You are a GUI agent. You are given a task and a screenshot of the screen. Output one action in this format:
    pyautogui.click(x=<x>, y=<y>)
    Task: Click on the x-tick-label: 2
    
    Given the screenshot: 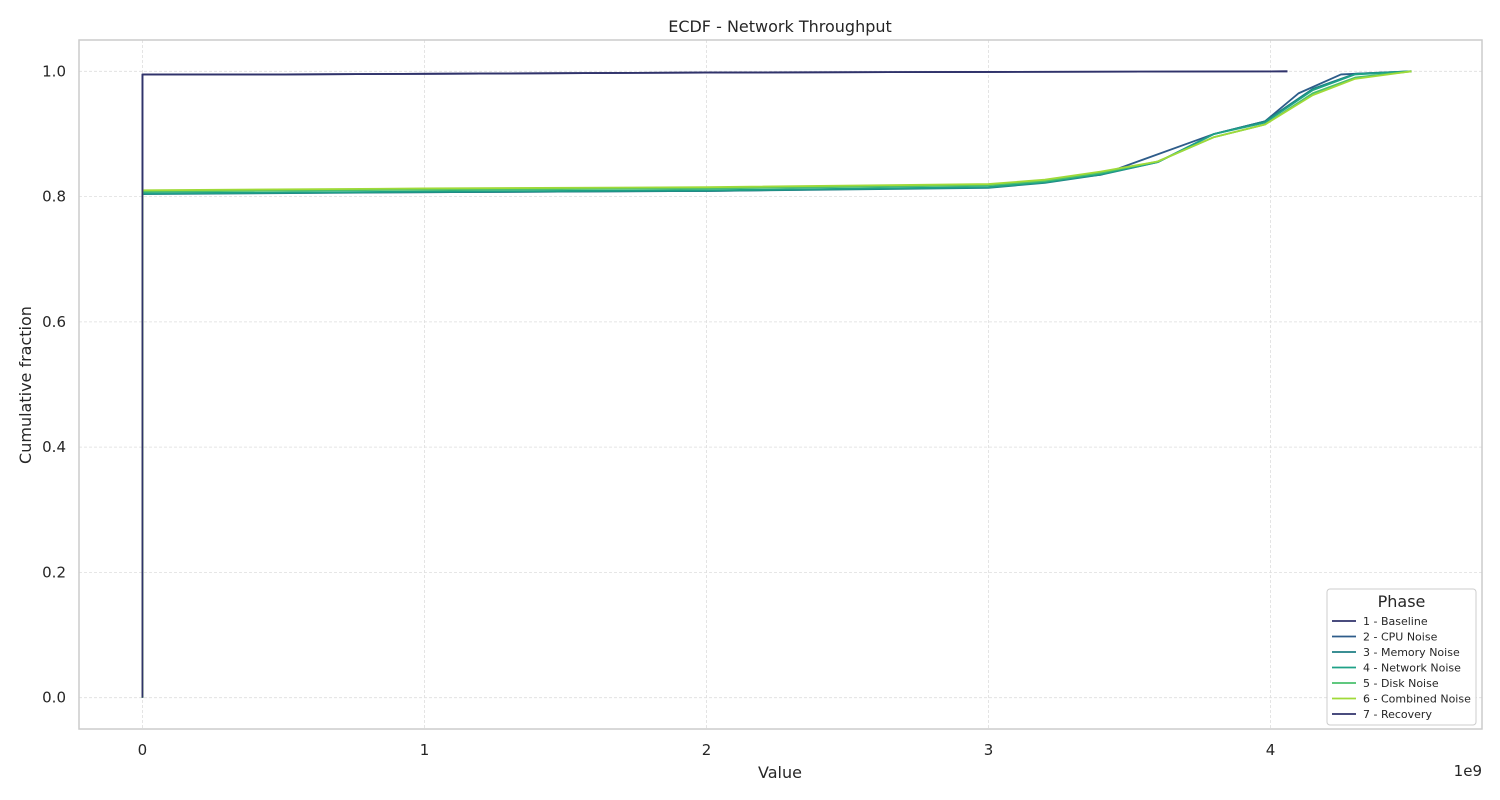 What is the action you would take?
    pyautogui.click(x=707, y=750)
    